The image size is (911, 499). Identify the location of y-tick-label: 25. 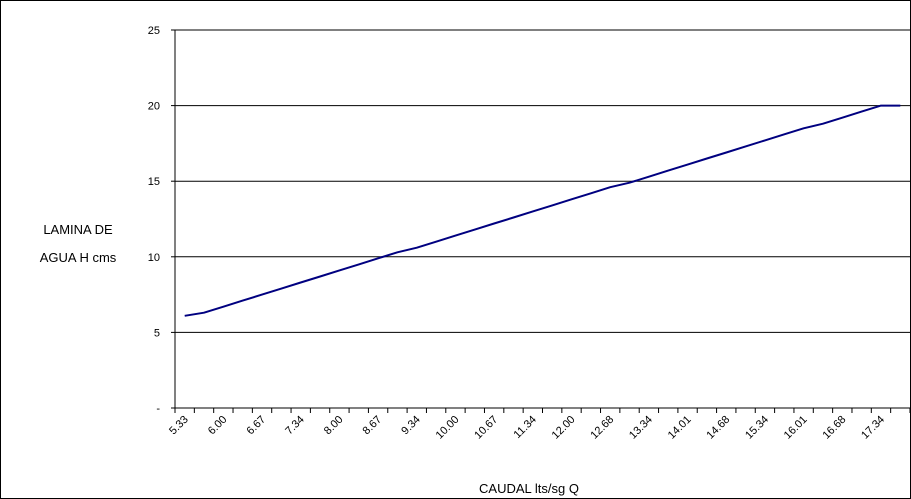
(154, 31).